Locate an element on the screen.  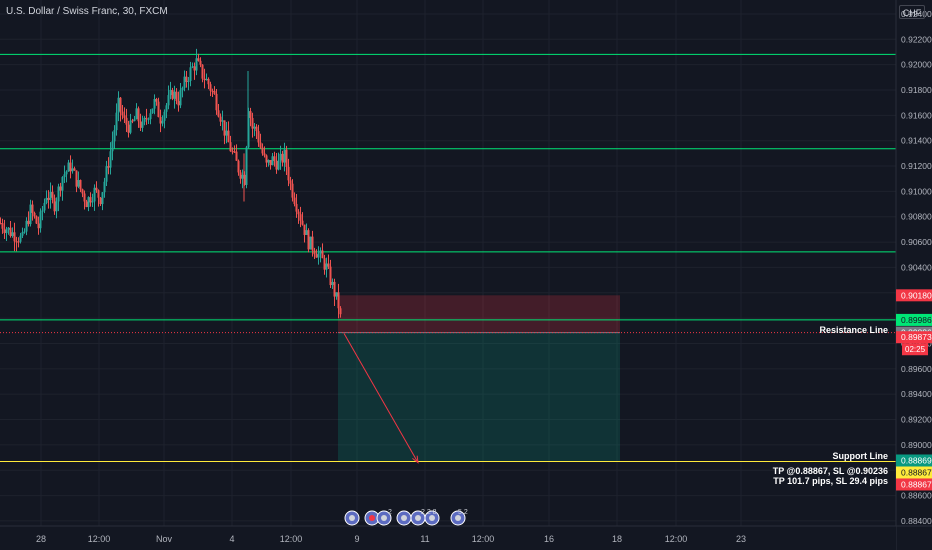
currency-badge: CHF is located at coordinates (912, 12).